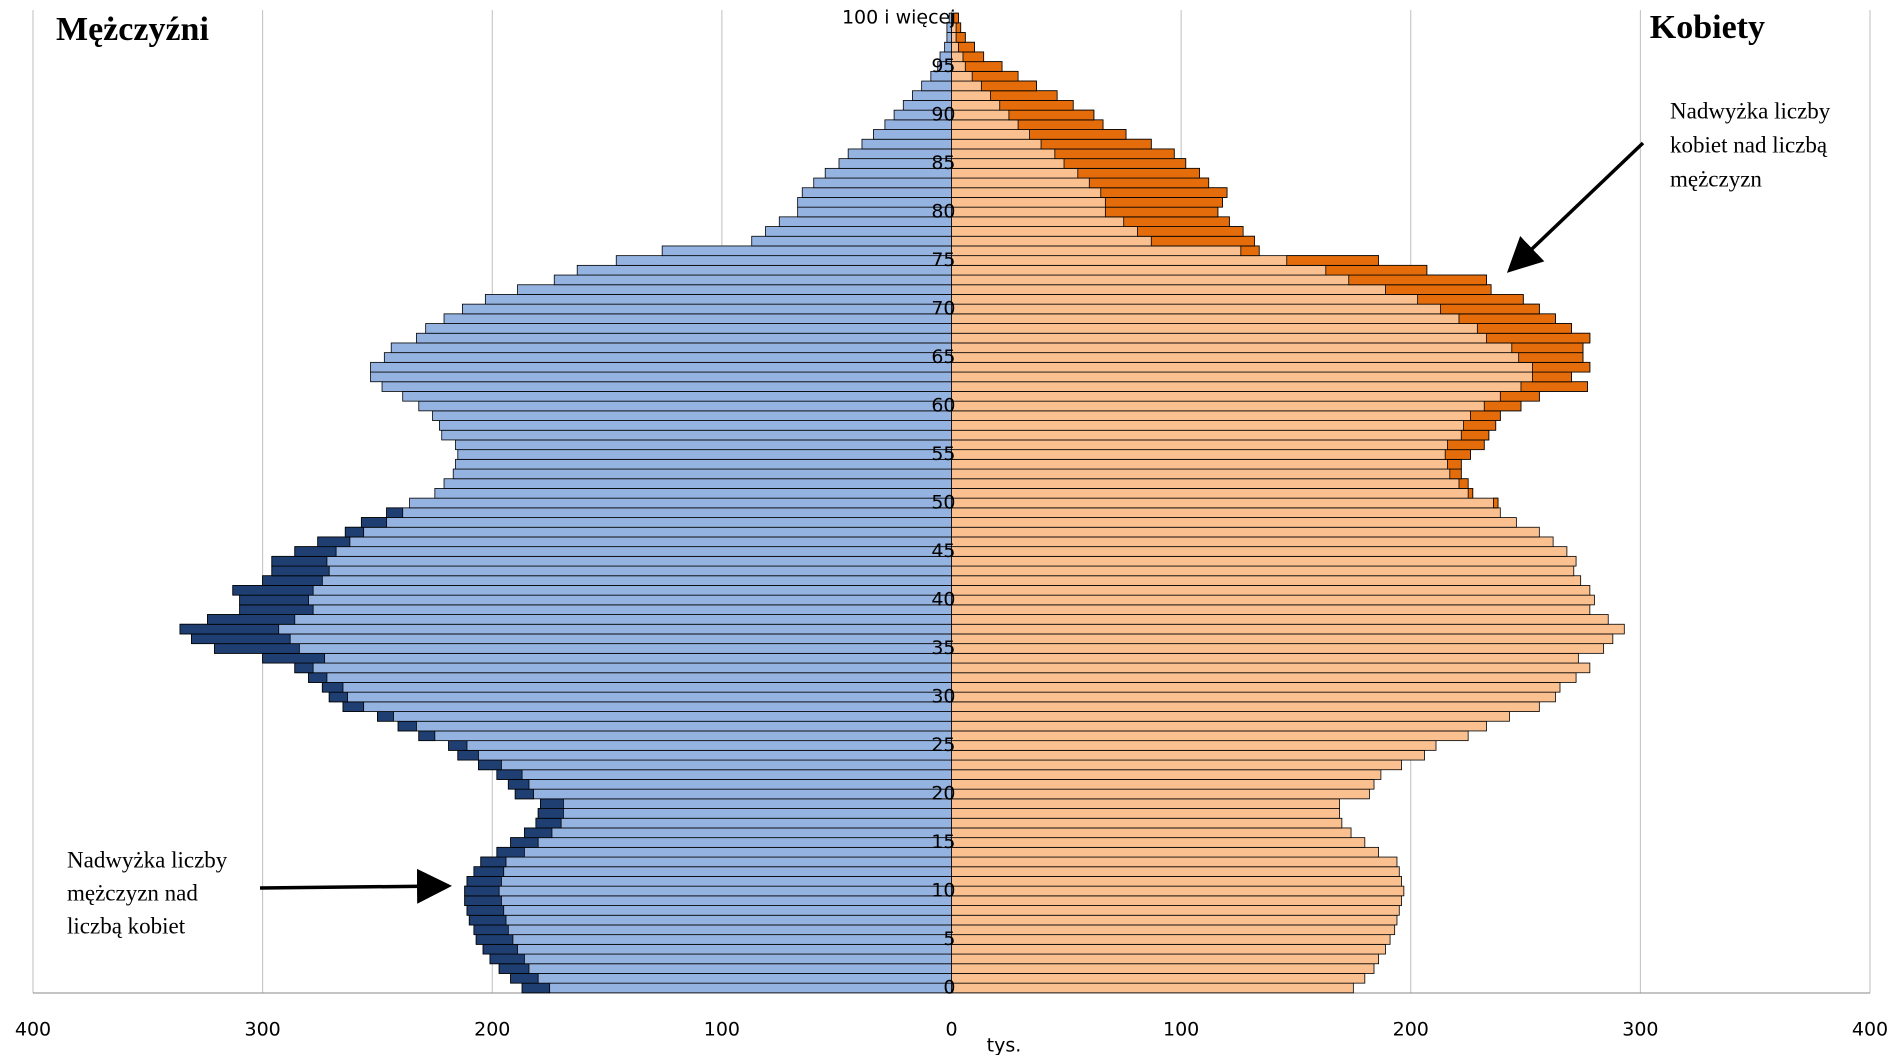 This screenshot has width=1901, height=1055. I want to click on y-tick-label: 30, so click(943, 697).